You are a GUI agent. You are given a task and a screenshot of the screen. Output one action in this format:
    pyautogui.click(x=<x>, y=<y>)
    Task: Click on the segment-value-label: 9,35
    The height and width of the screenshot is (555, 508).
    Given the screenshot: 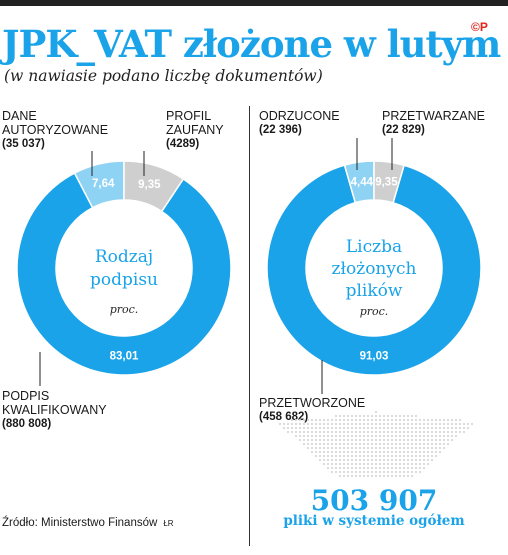 What is the action you would take?
    pyautogui.click(x=149, y=185)
    